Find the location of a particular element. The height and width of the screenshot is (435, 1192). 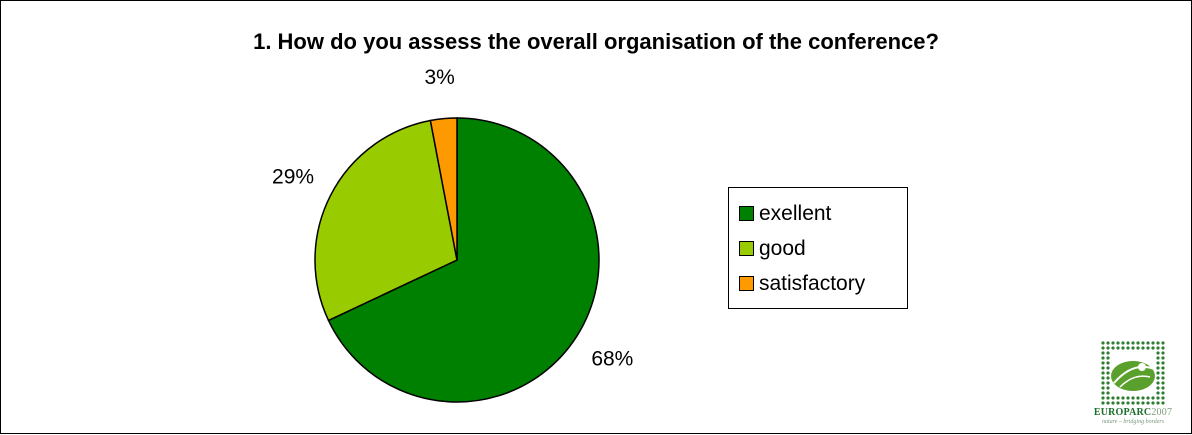

legend-item-satisfactory: satisfactory is located at coordinates (823, 283).